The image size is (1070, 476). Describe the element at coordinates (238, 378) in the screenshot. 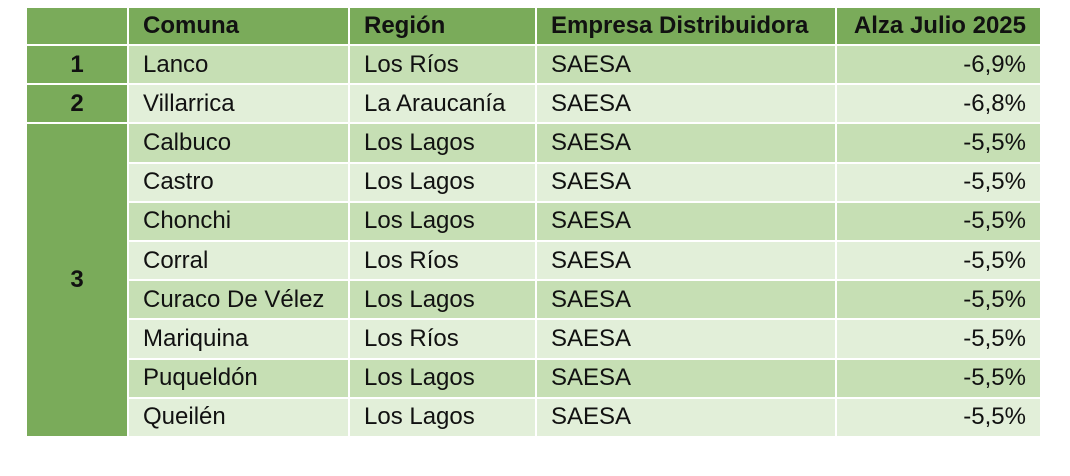

I see `cell: Puqueldón` at that location.